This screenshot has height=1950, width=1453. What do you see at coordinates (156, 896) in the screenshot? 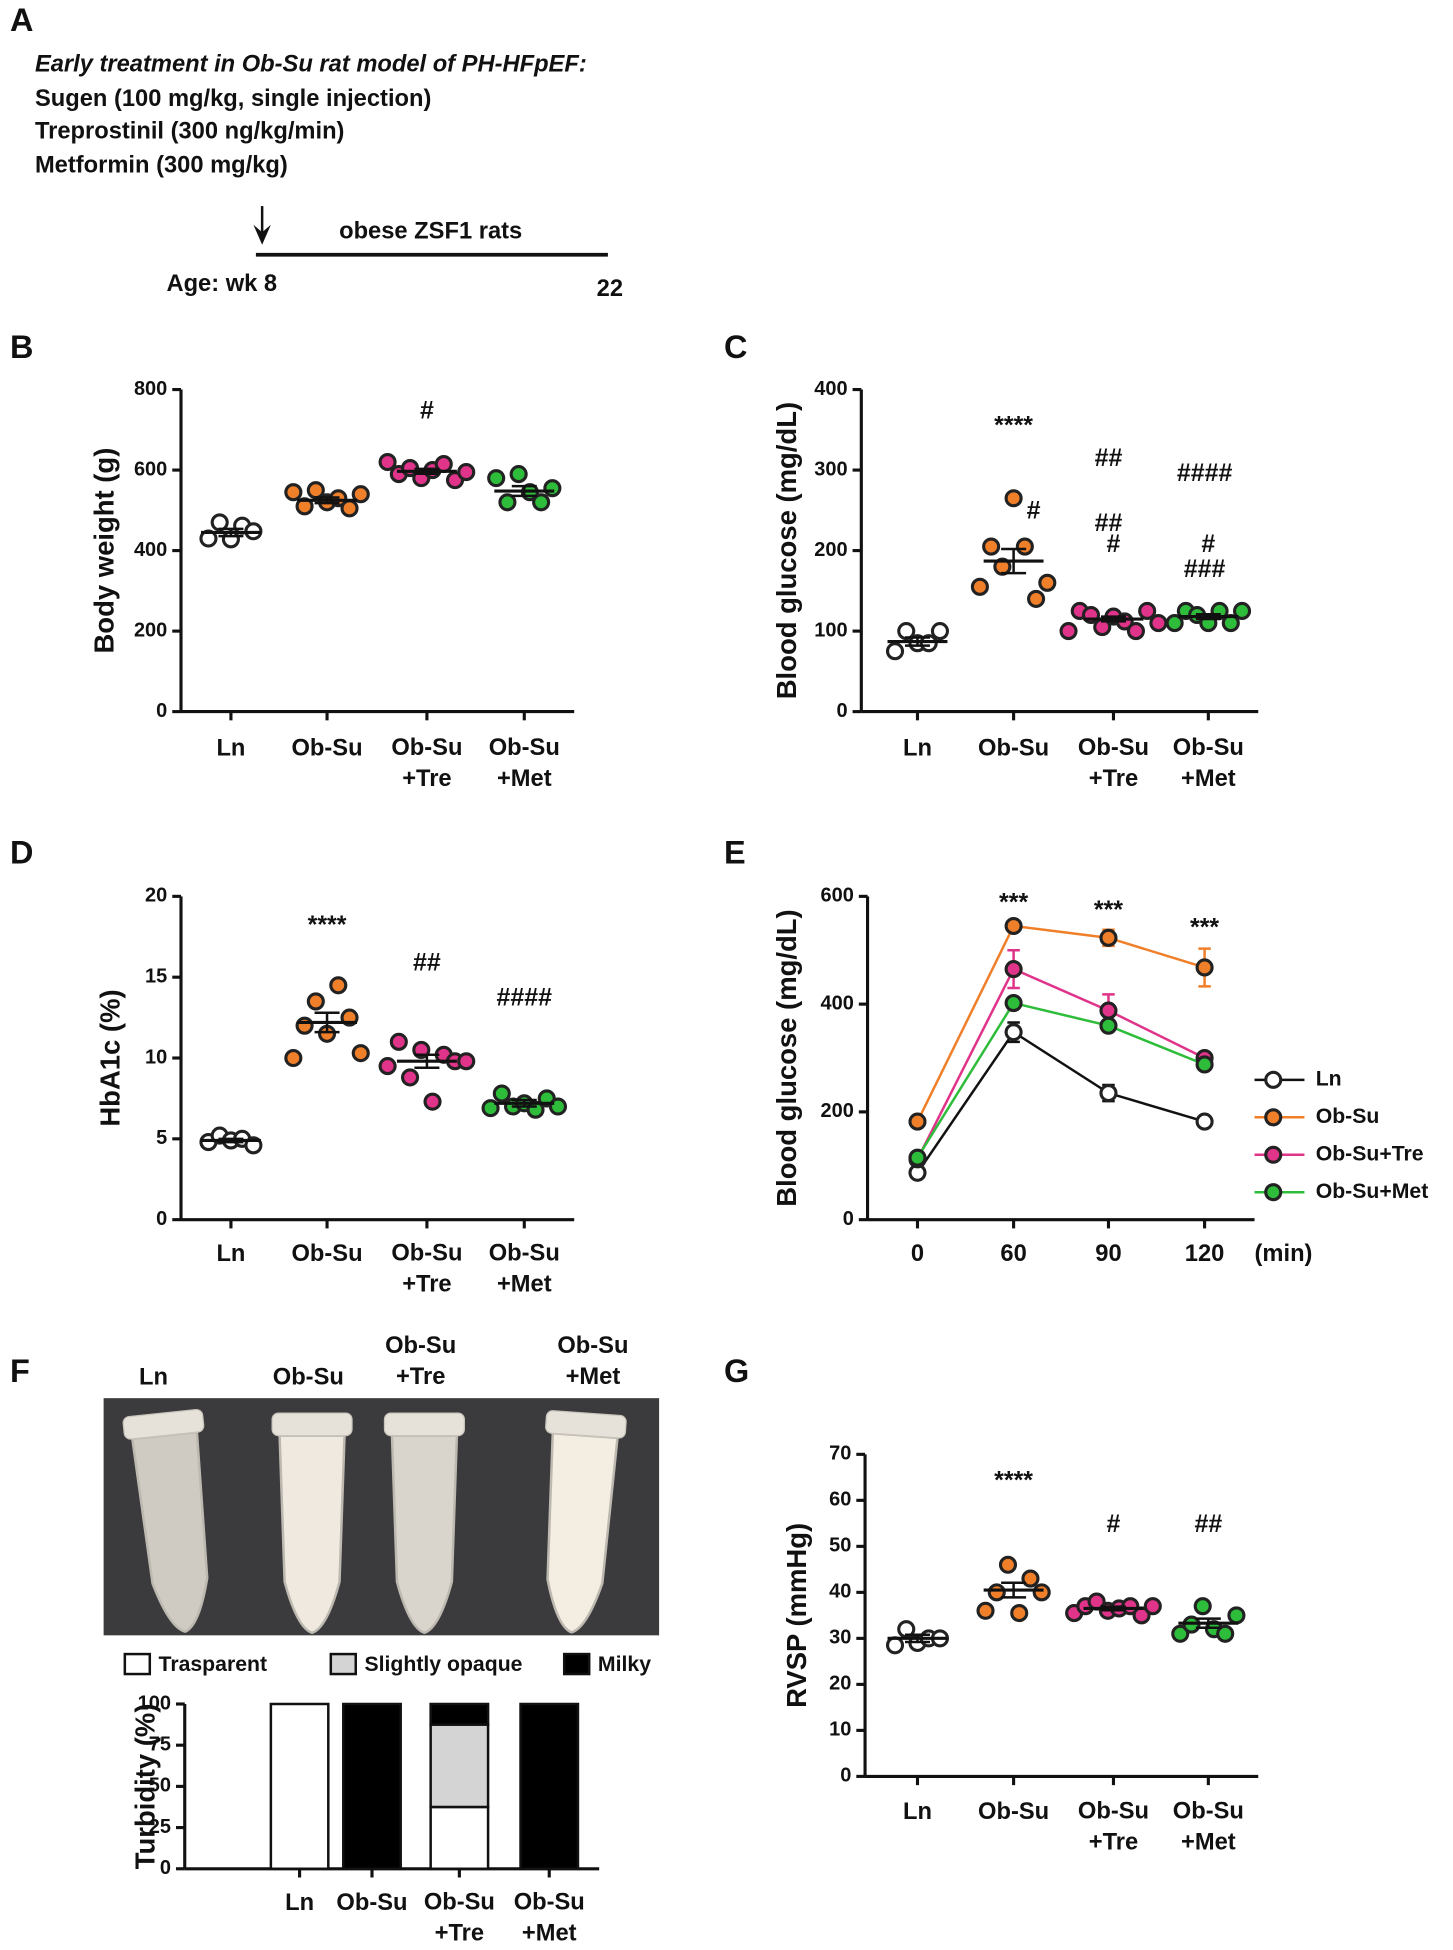
I see `y-tick-label: 20` at bounding box center [156, 896].